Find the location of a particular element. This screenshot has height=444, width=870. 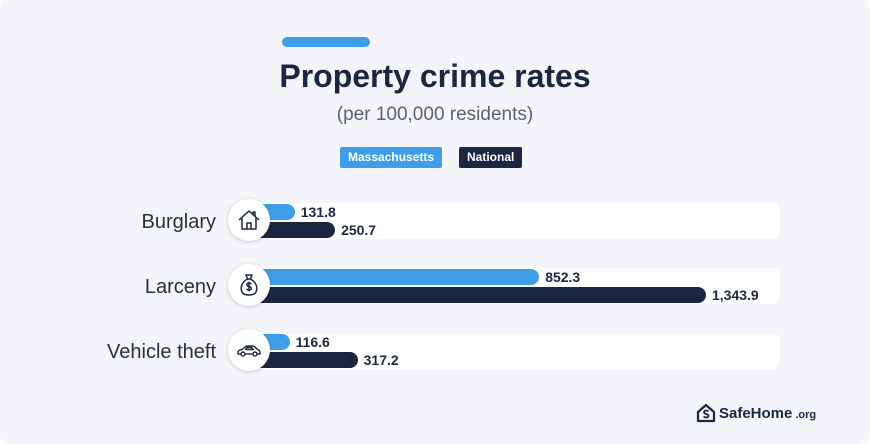

brand-name: SafeHome is located at coordinates (756, 413).